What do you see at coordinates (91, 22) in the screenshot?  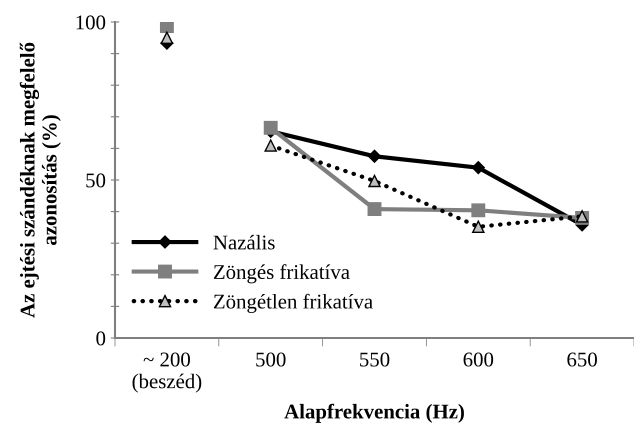 I see `y-tick-label: 100` at bounding box center [91, 22].